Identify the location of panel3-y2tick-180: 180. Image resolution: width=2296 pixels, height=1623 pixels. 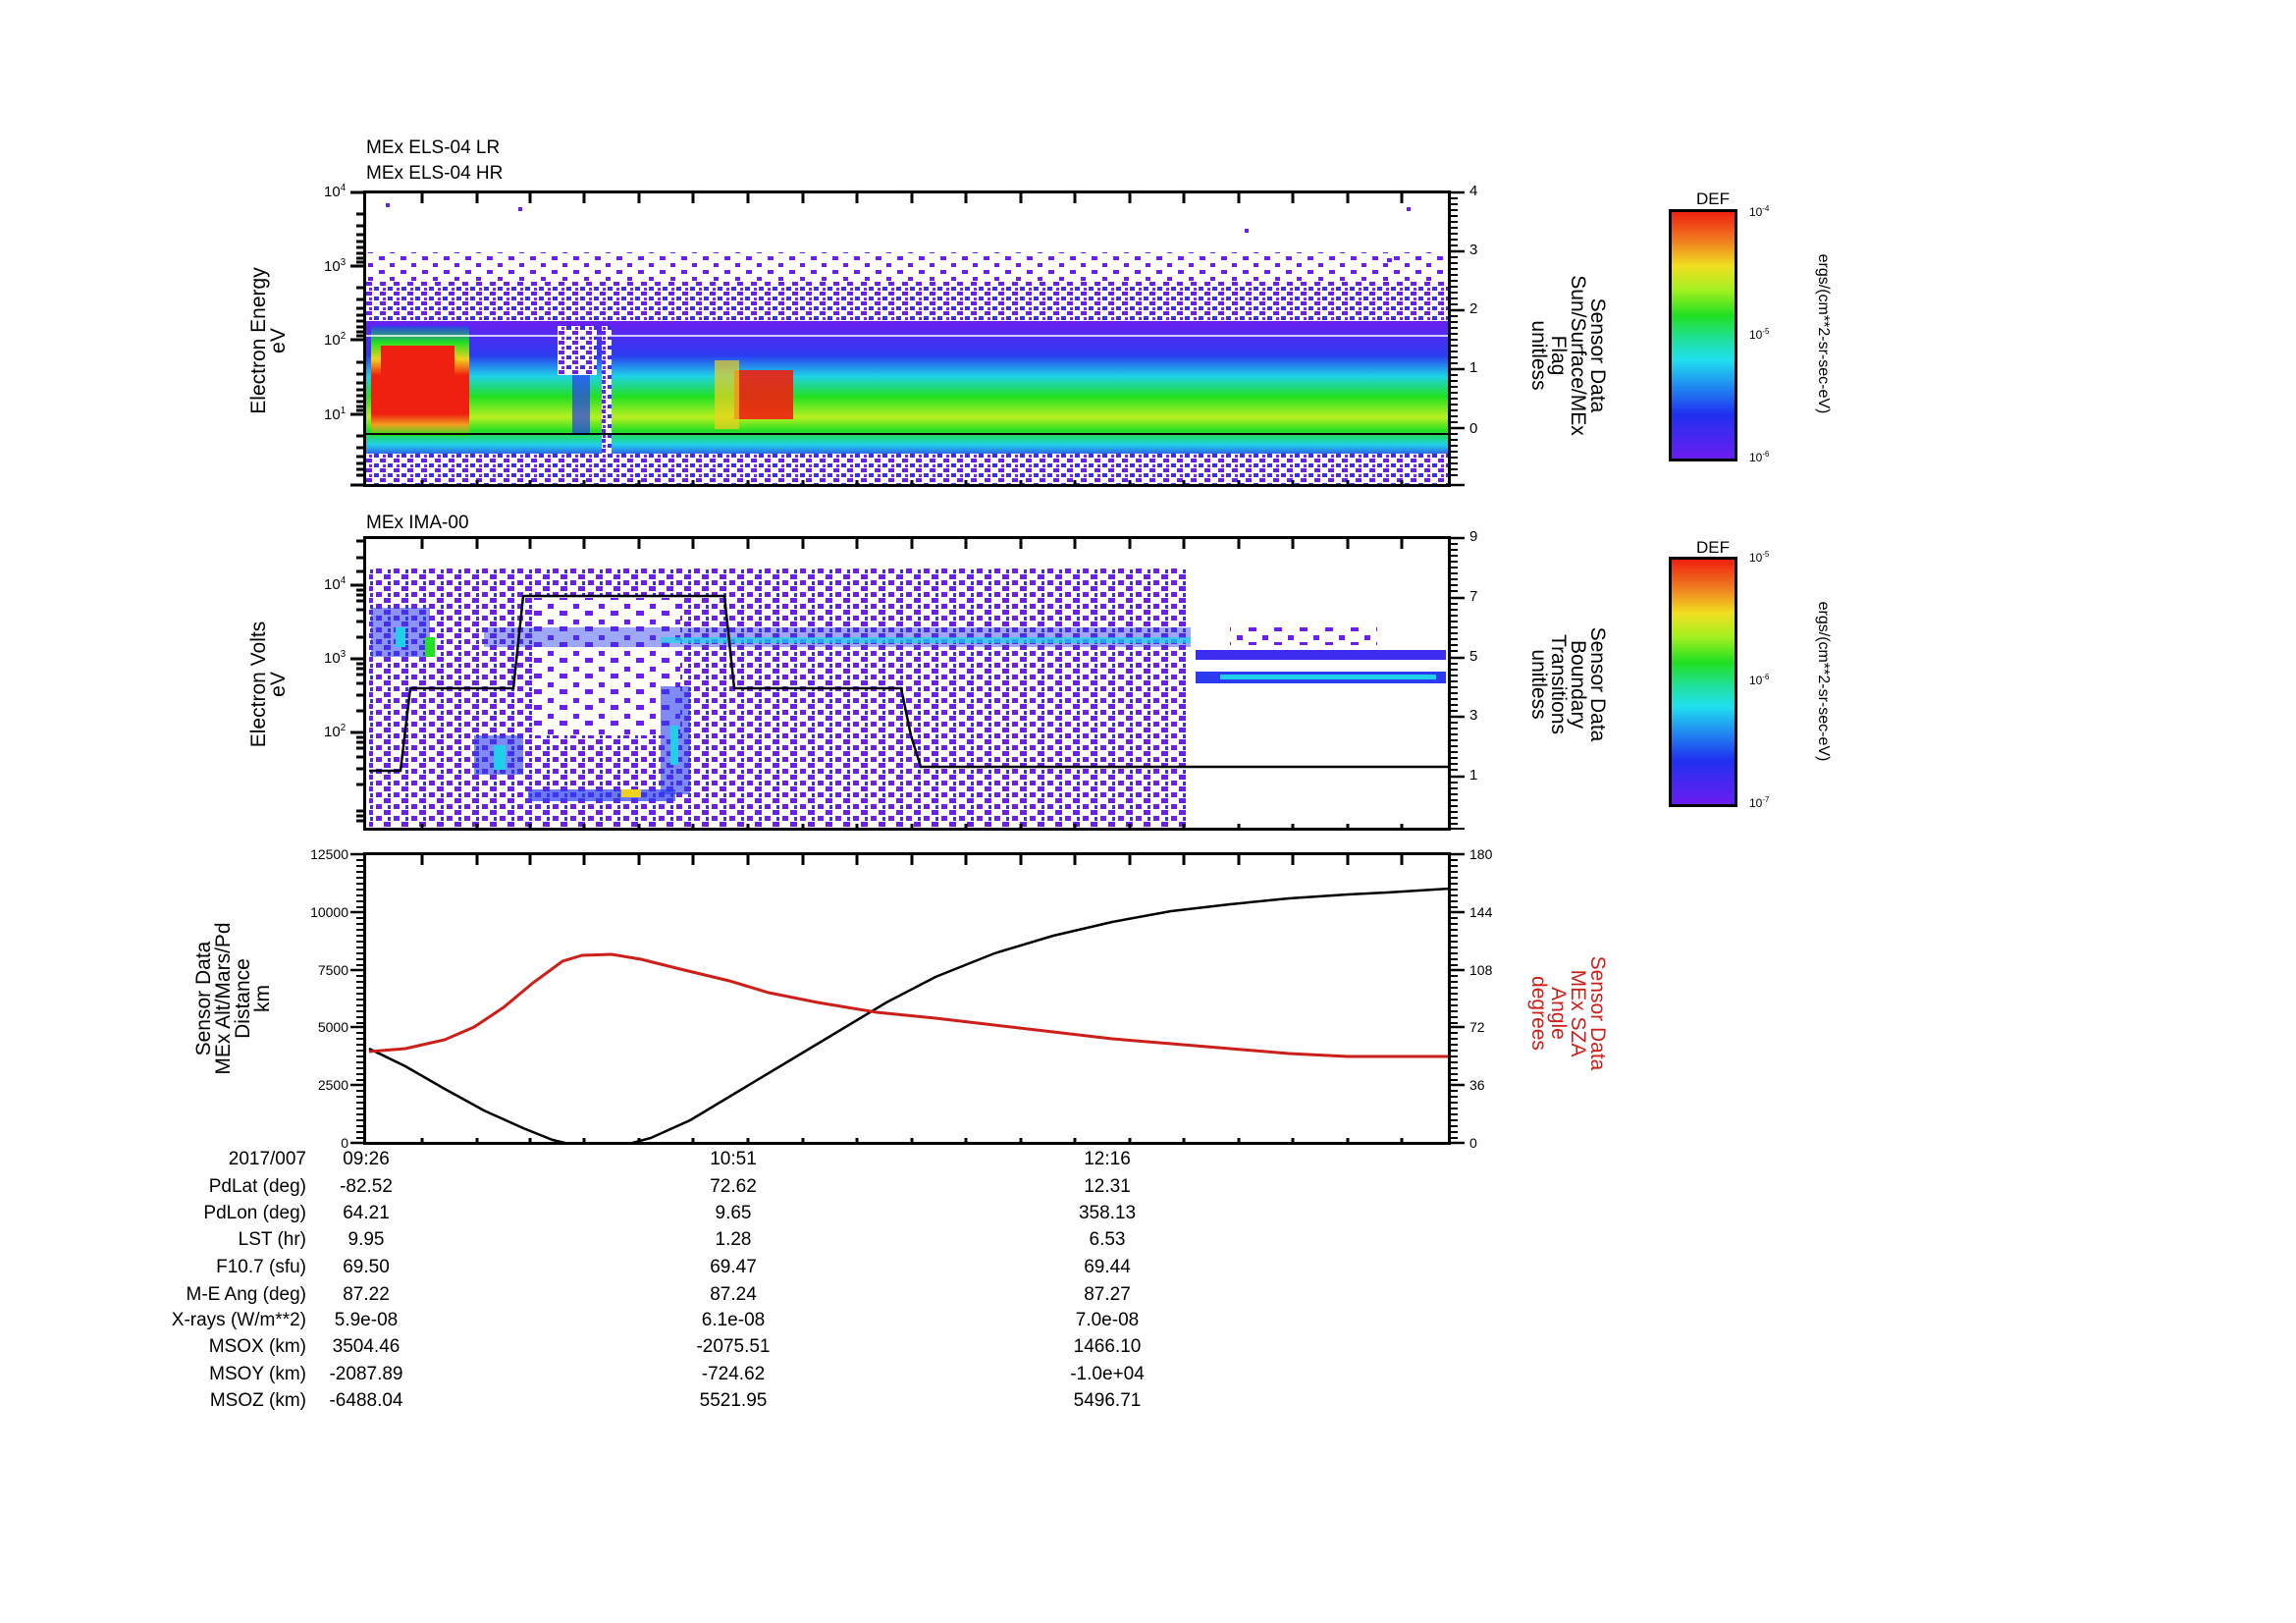
(1481, 854).